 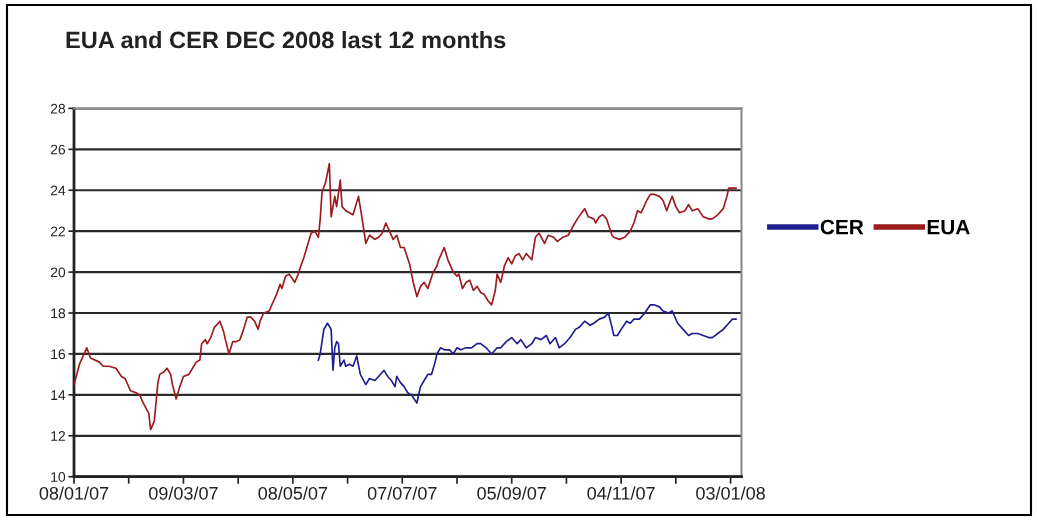 What do you see at coordinates (58, 149) in the screenshot?
I see `y-tick-label: 26` at bounding box center [58, 149].